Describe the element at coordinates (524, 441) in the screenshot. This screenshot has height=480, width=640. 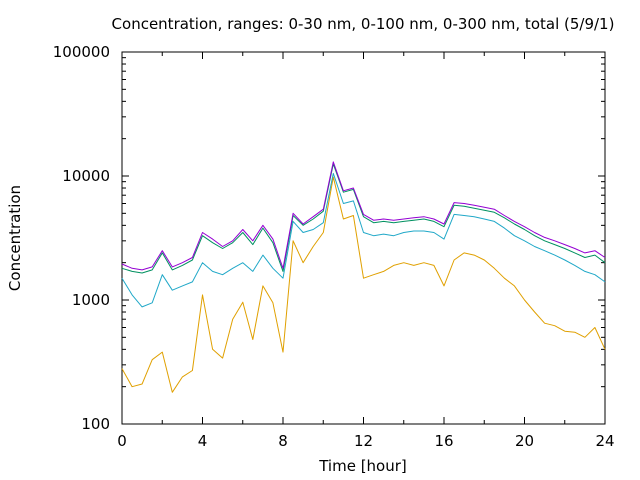
I see `x-tick-label: 20` at that location.